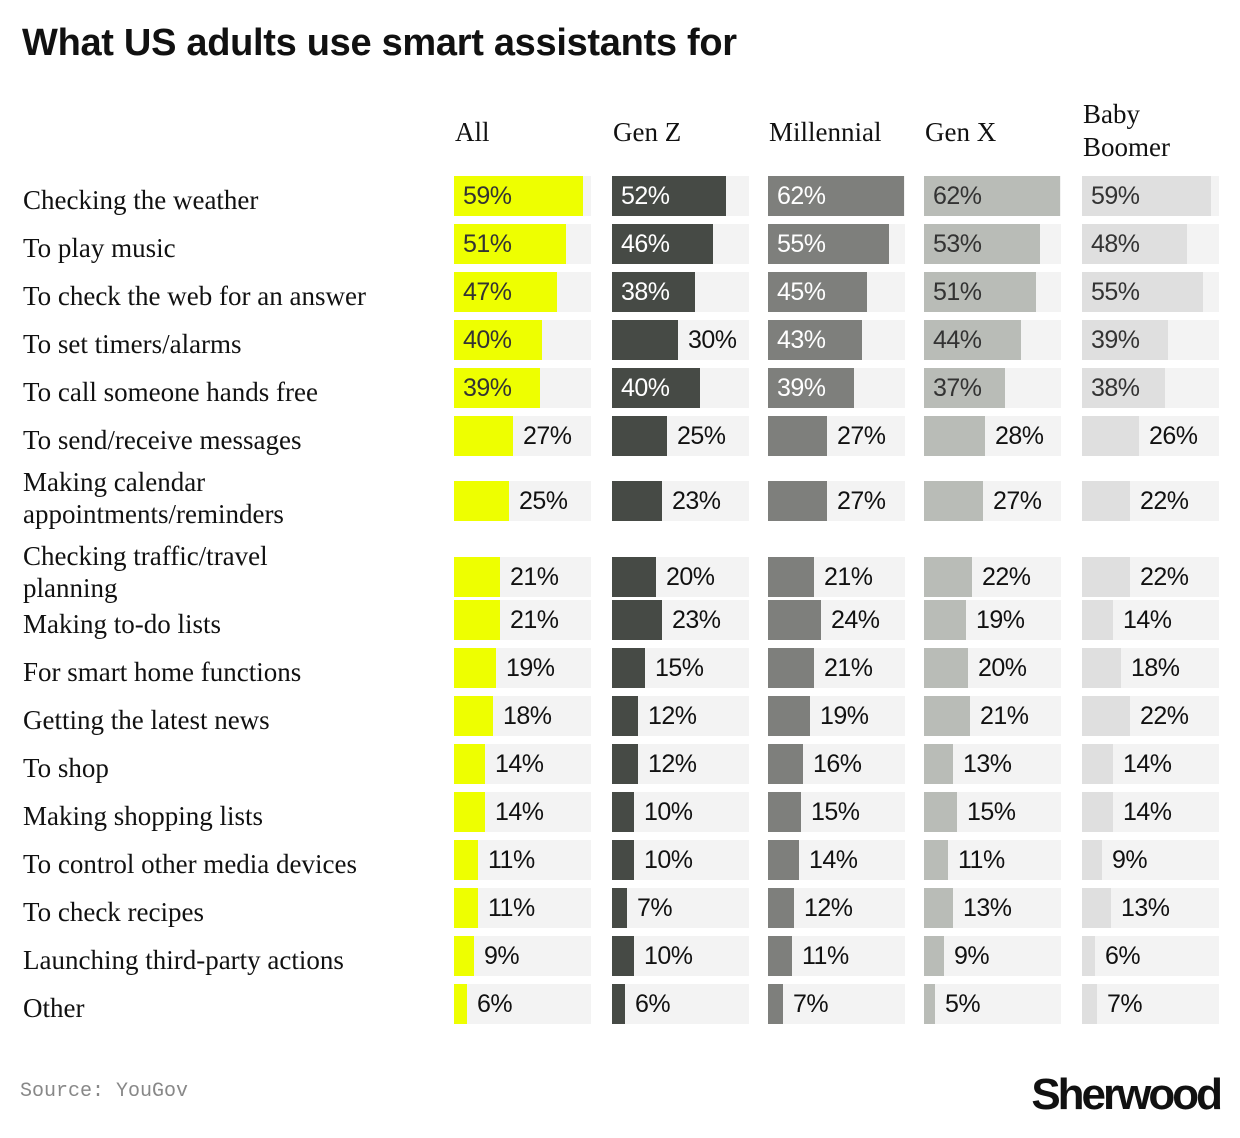  I want to click on category-label: Getting the latest news, so click(146, 720).